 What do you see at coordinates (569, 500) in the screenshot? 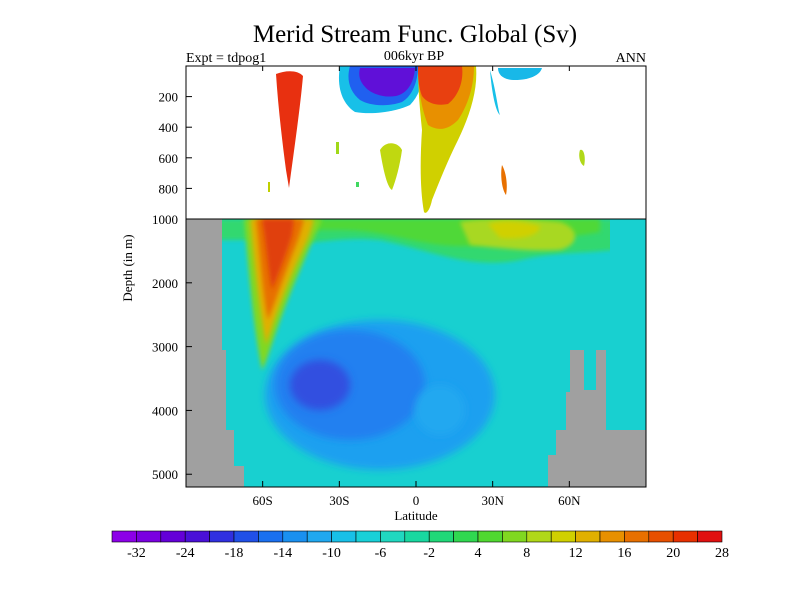
I see `x-tick-label: 60N` at bounding box center [569, 500].